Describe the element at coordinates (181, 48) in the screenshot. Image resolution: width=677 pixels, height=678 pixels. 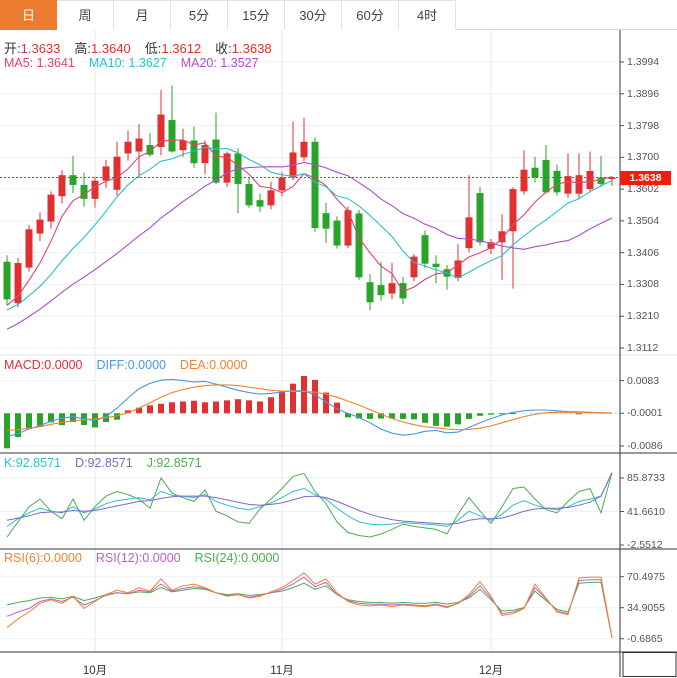
I see `low-value: 1.3612` at that location.